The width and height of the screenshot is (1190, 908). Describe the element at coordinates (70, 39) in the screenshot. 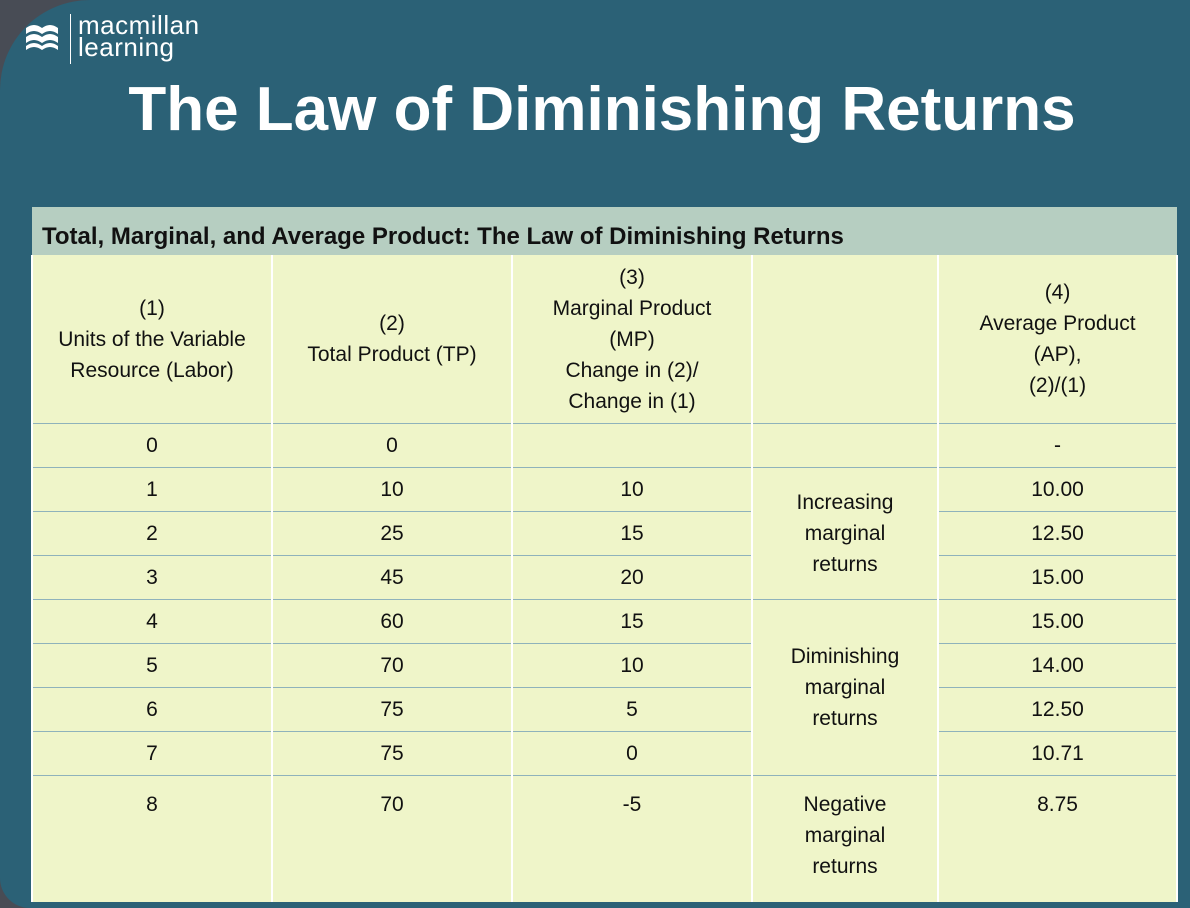

I see `logo-divider` at that location.